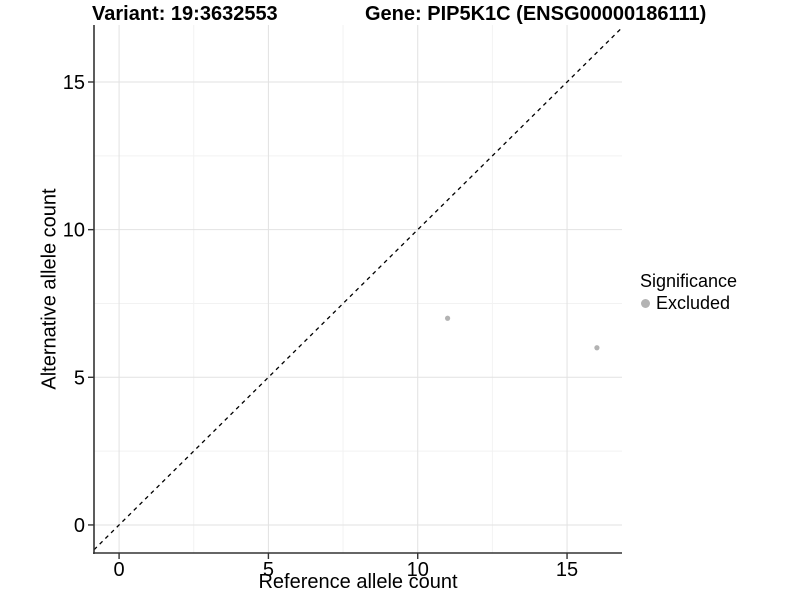  What do you see at coordinates (74, 83) in the screenshot?
I see `y-tick-label: 15` at bounding box center [74, 83].